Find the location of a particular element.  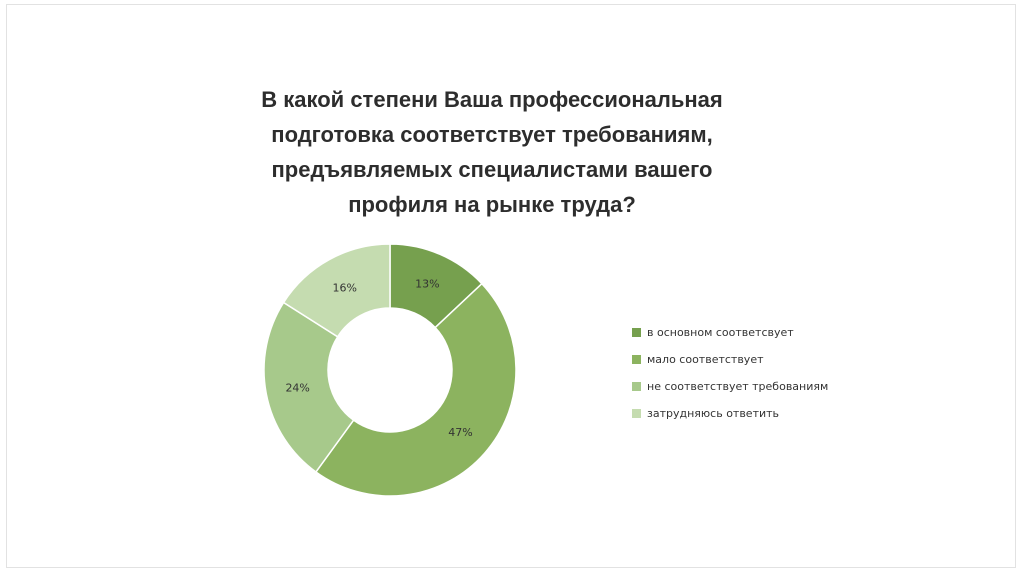

chart-title-line-3: предъявляемых специалистами вашего is located at coordinates (492, 169).